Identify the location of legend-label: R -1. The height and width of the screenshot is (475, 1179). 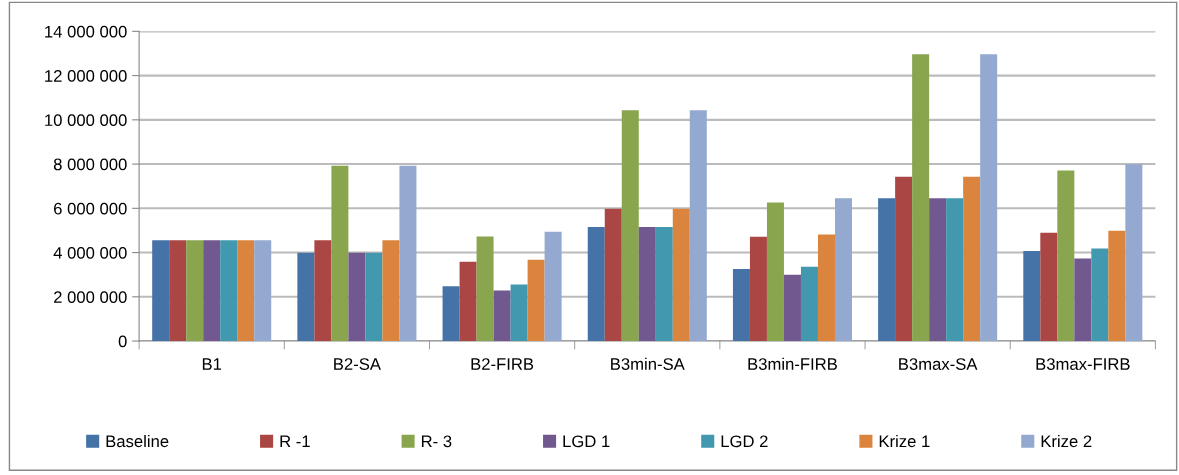
(295, 441).